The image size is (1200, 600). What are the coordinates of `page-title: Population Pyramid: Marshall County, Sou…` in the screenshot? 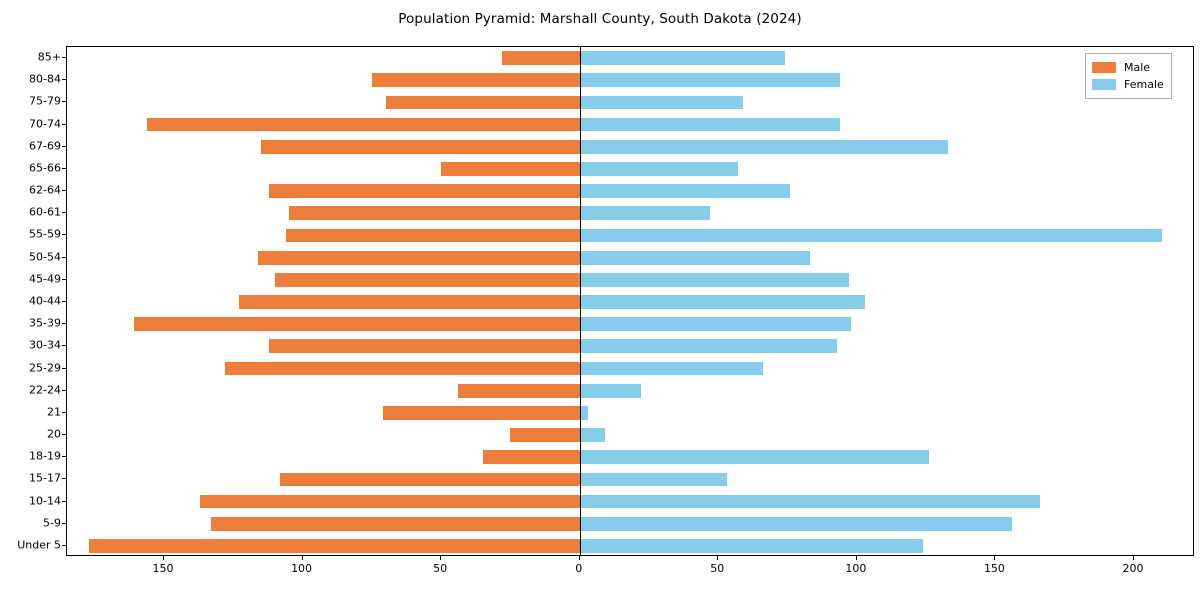 It's located at (600, 19).